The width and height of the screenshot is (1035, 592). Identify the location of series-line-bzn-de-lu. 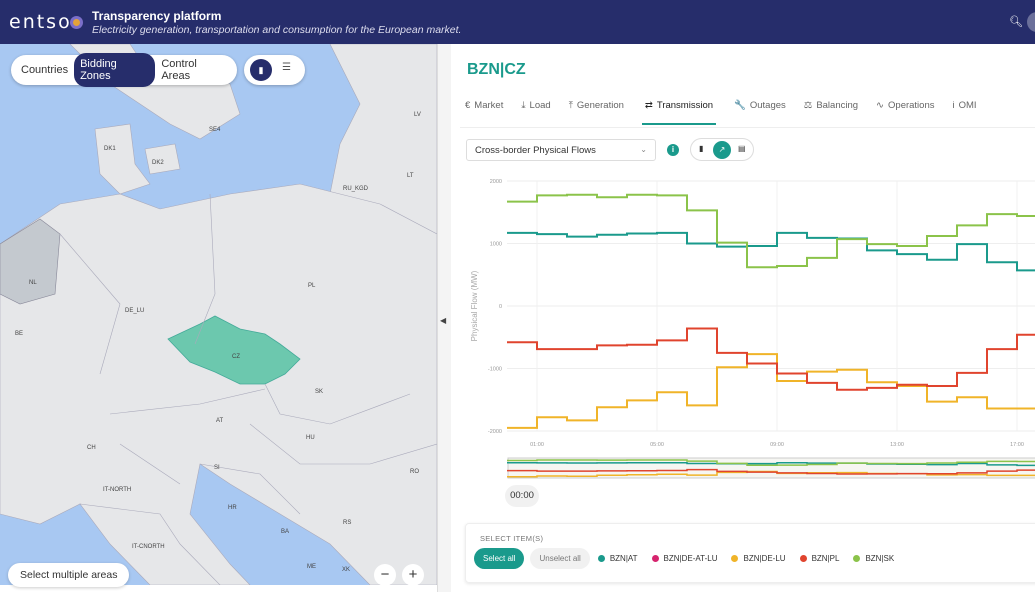
(771, 391).